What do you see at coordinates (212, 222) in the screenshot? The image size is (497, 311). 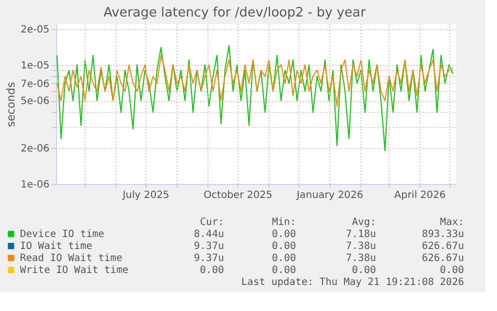 I see `text: Cur:` at bounding box center [212, 222].